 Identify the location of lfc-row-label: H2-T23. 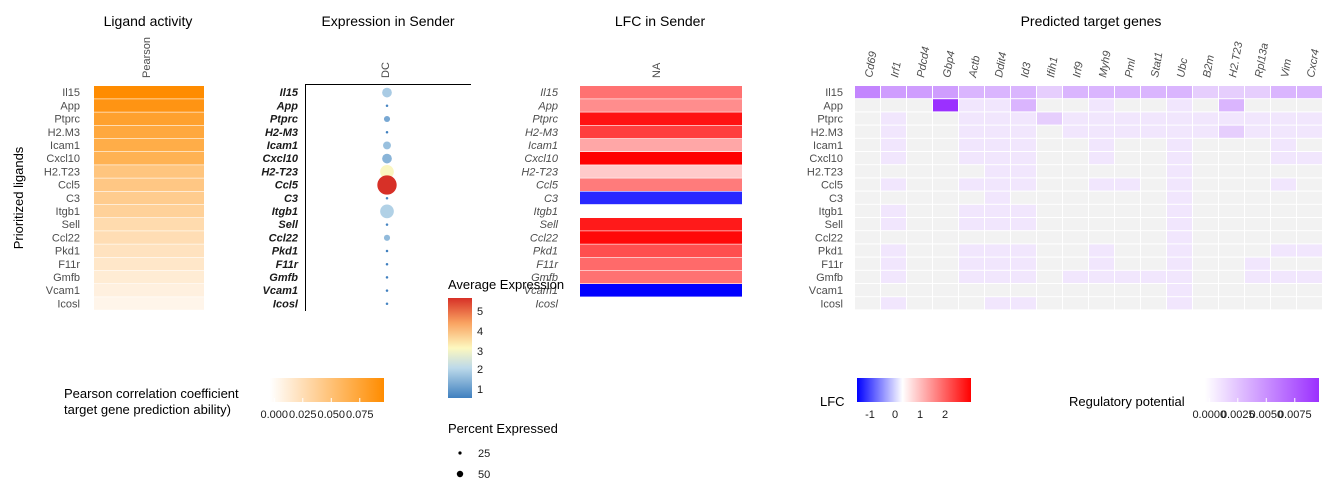
(540, 172).